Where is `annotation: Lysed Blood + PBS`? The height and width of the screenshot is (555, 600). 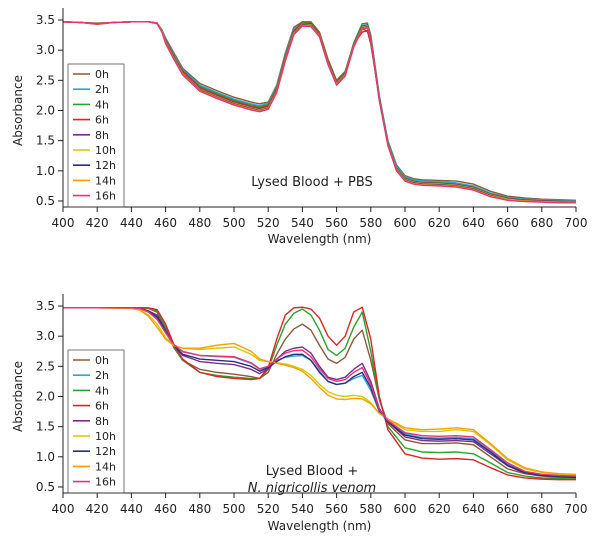 annotation: Lysed Blood + PBS is located at coordinates (312, 182).